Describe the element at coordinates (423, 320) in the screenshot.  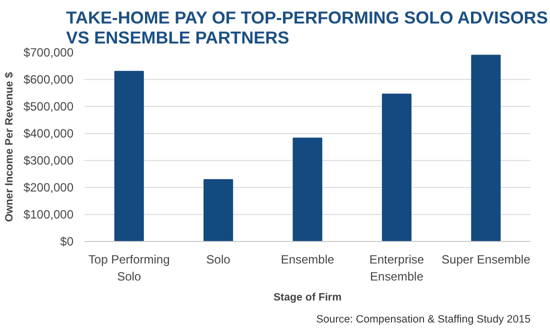
I see `source-note: Source: Compensation & Staffing Study 2015` at that location.